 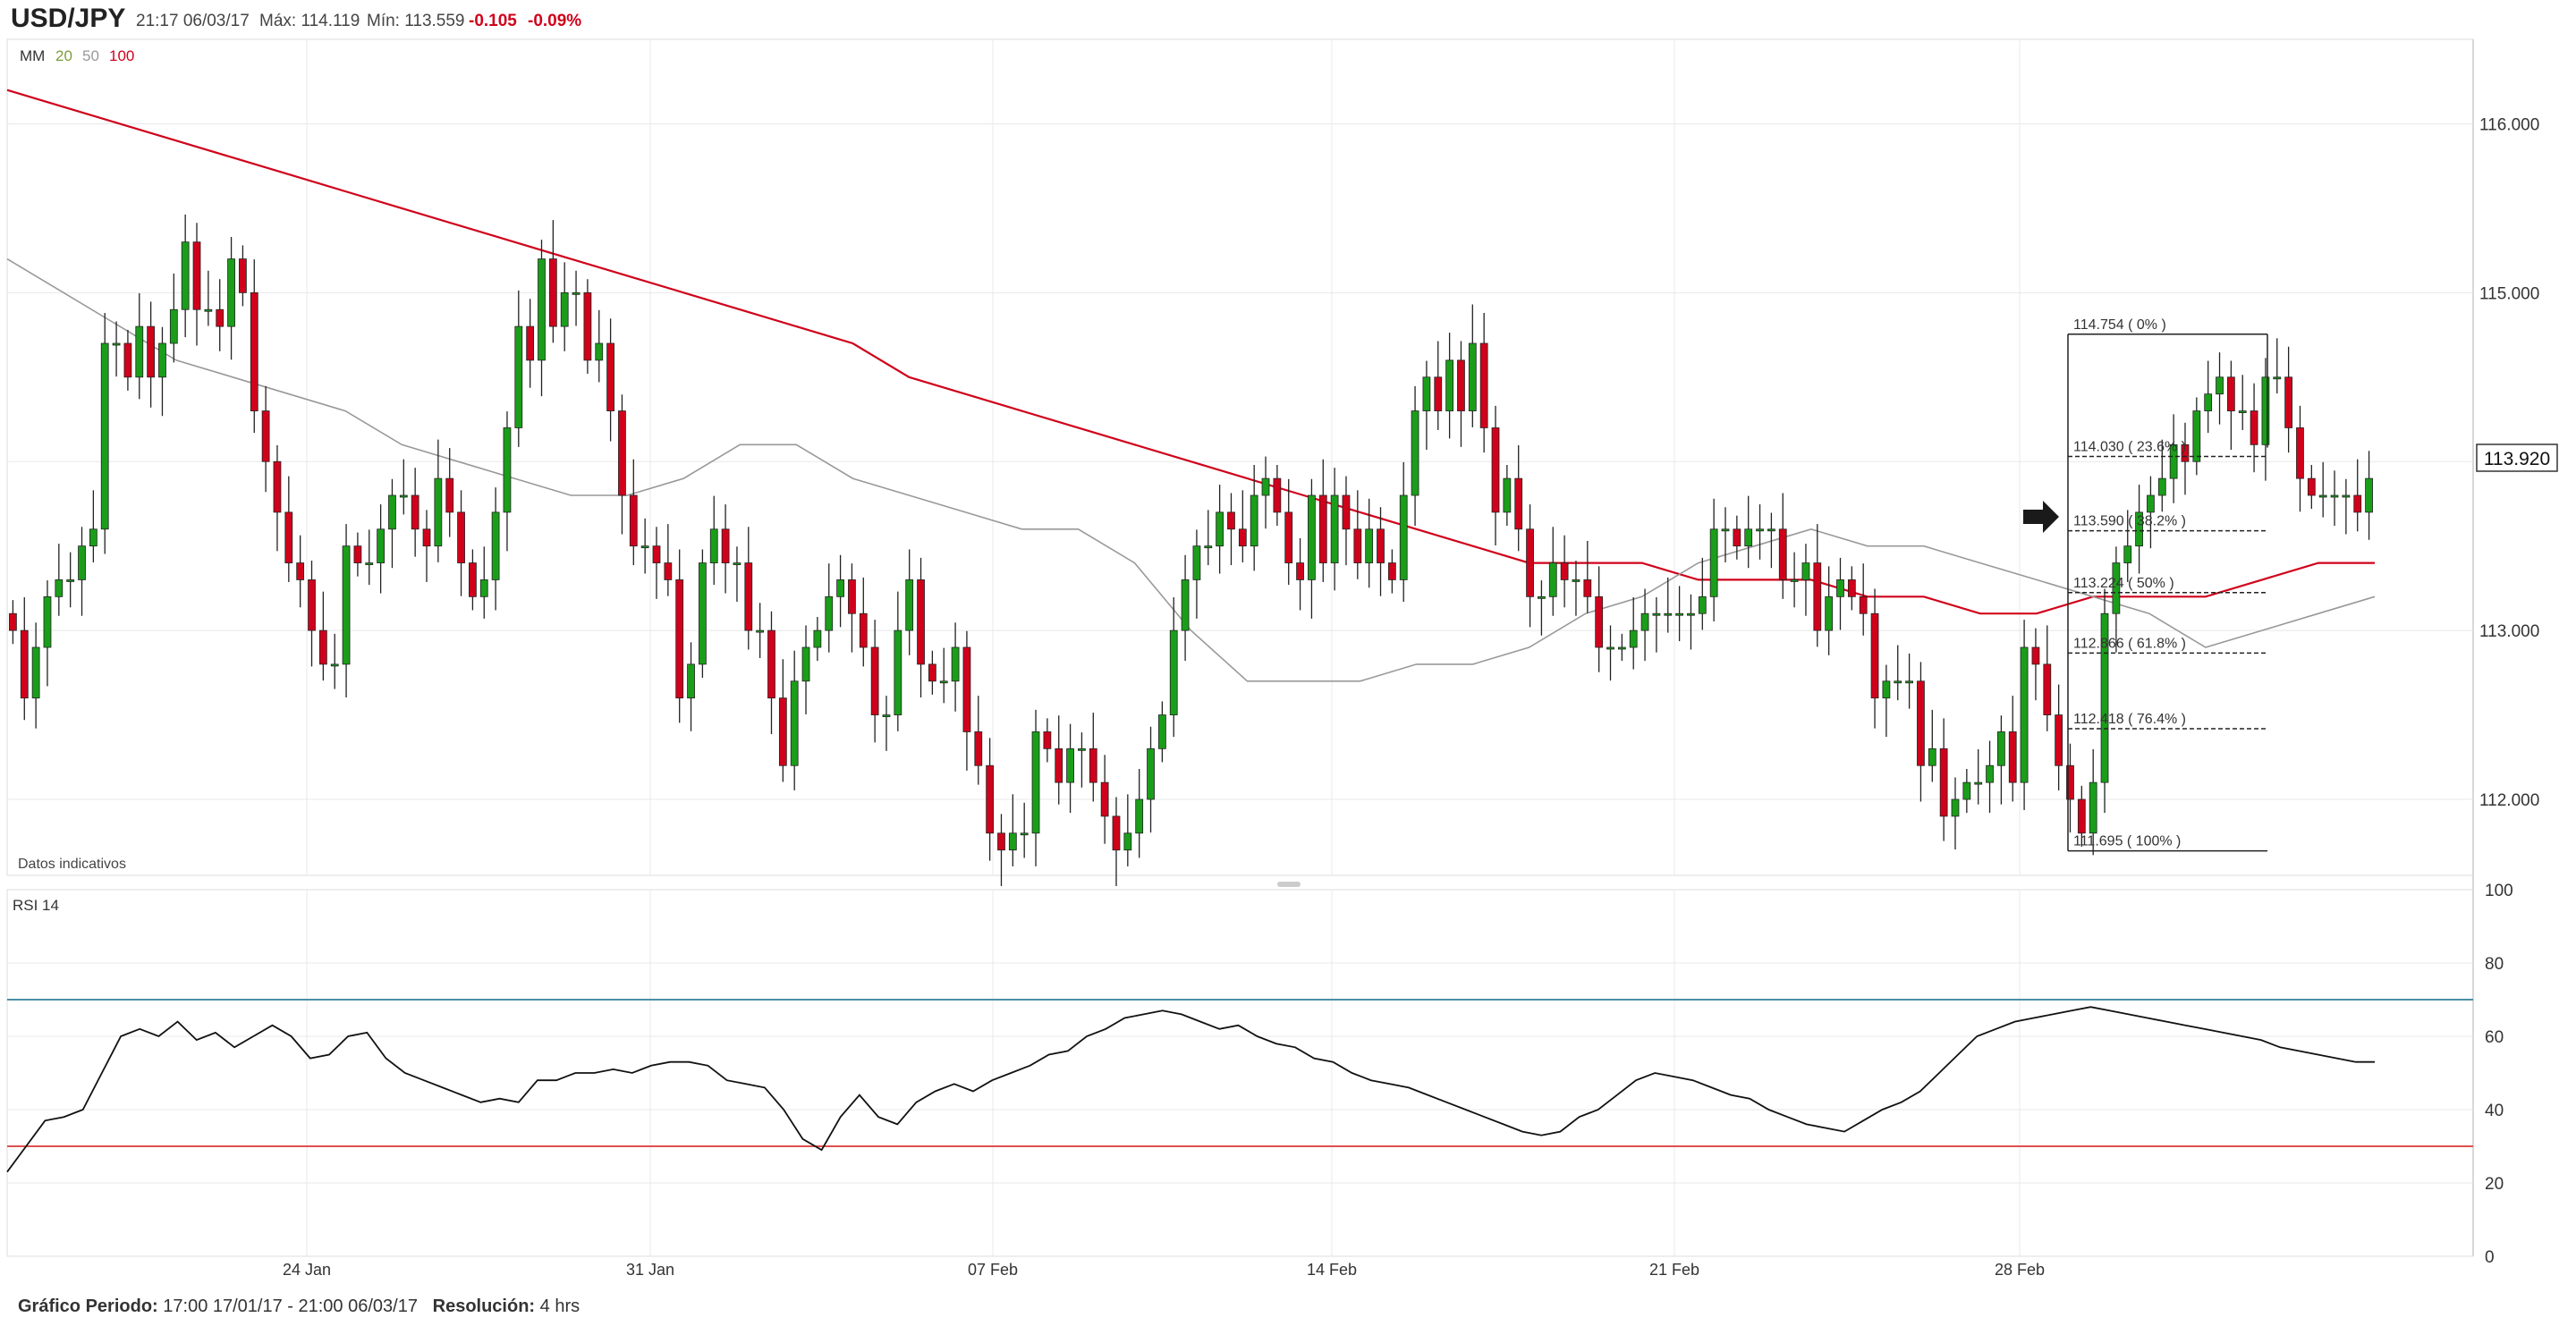 What do you see at coordinates (307, 1270) in the screenshot?
I see `x-tick-label: 24 Jan` at bounding box center [307, 1270].